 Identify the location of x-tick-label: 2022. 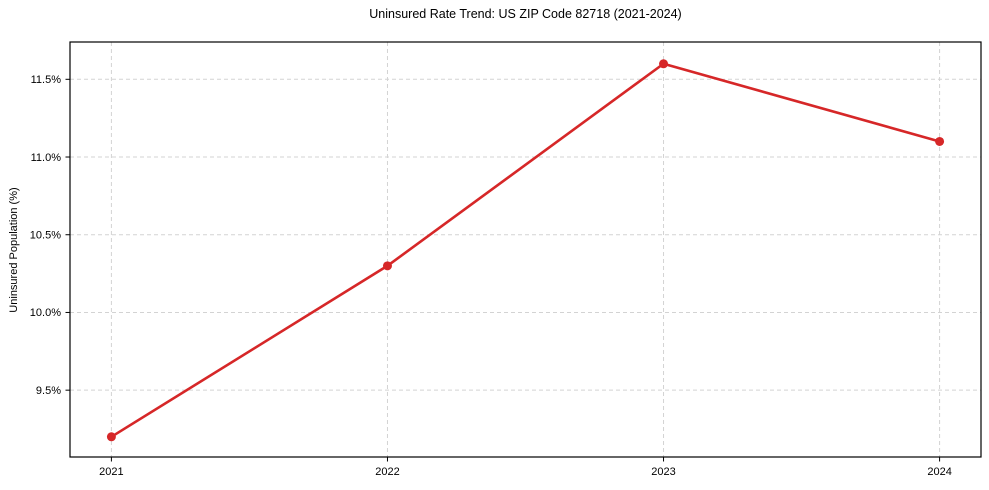
(387, 472).